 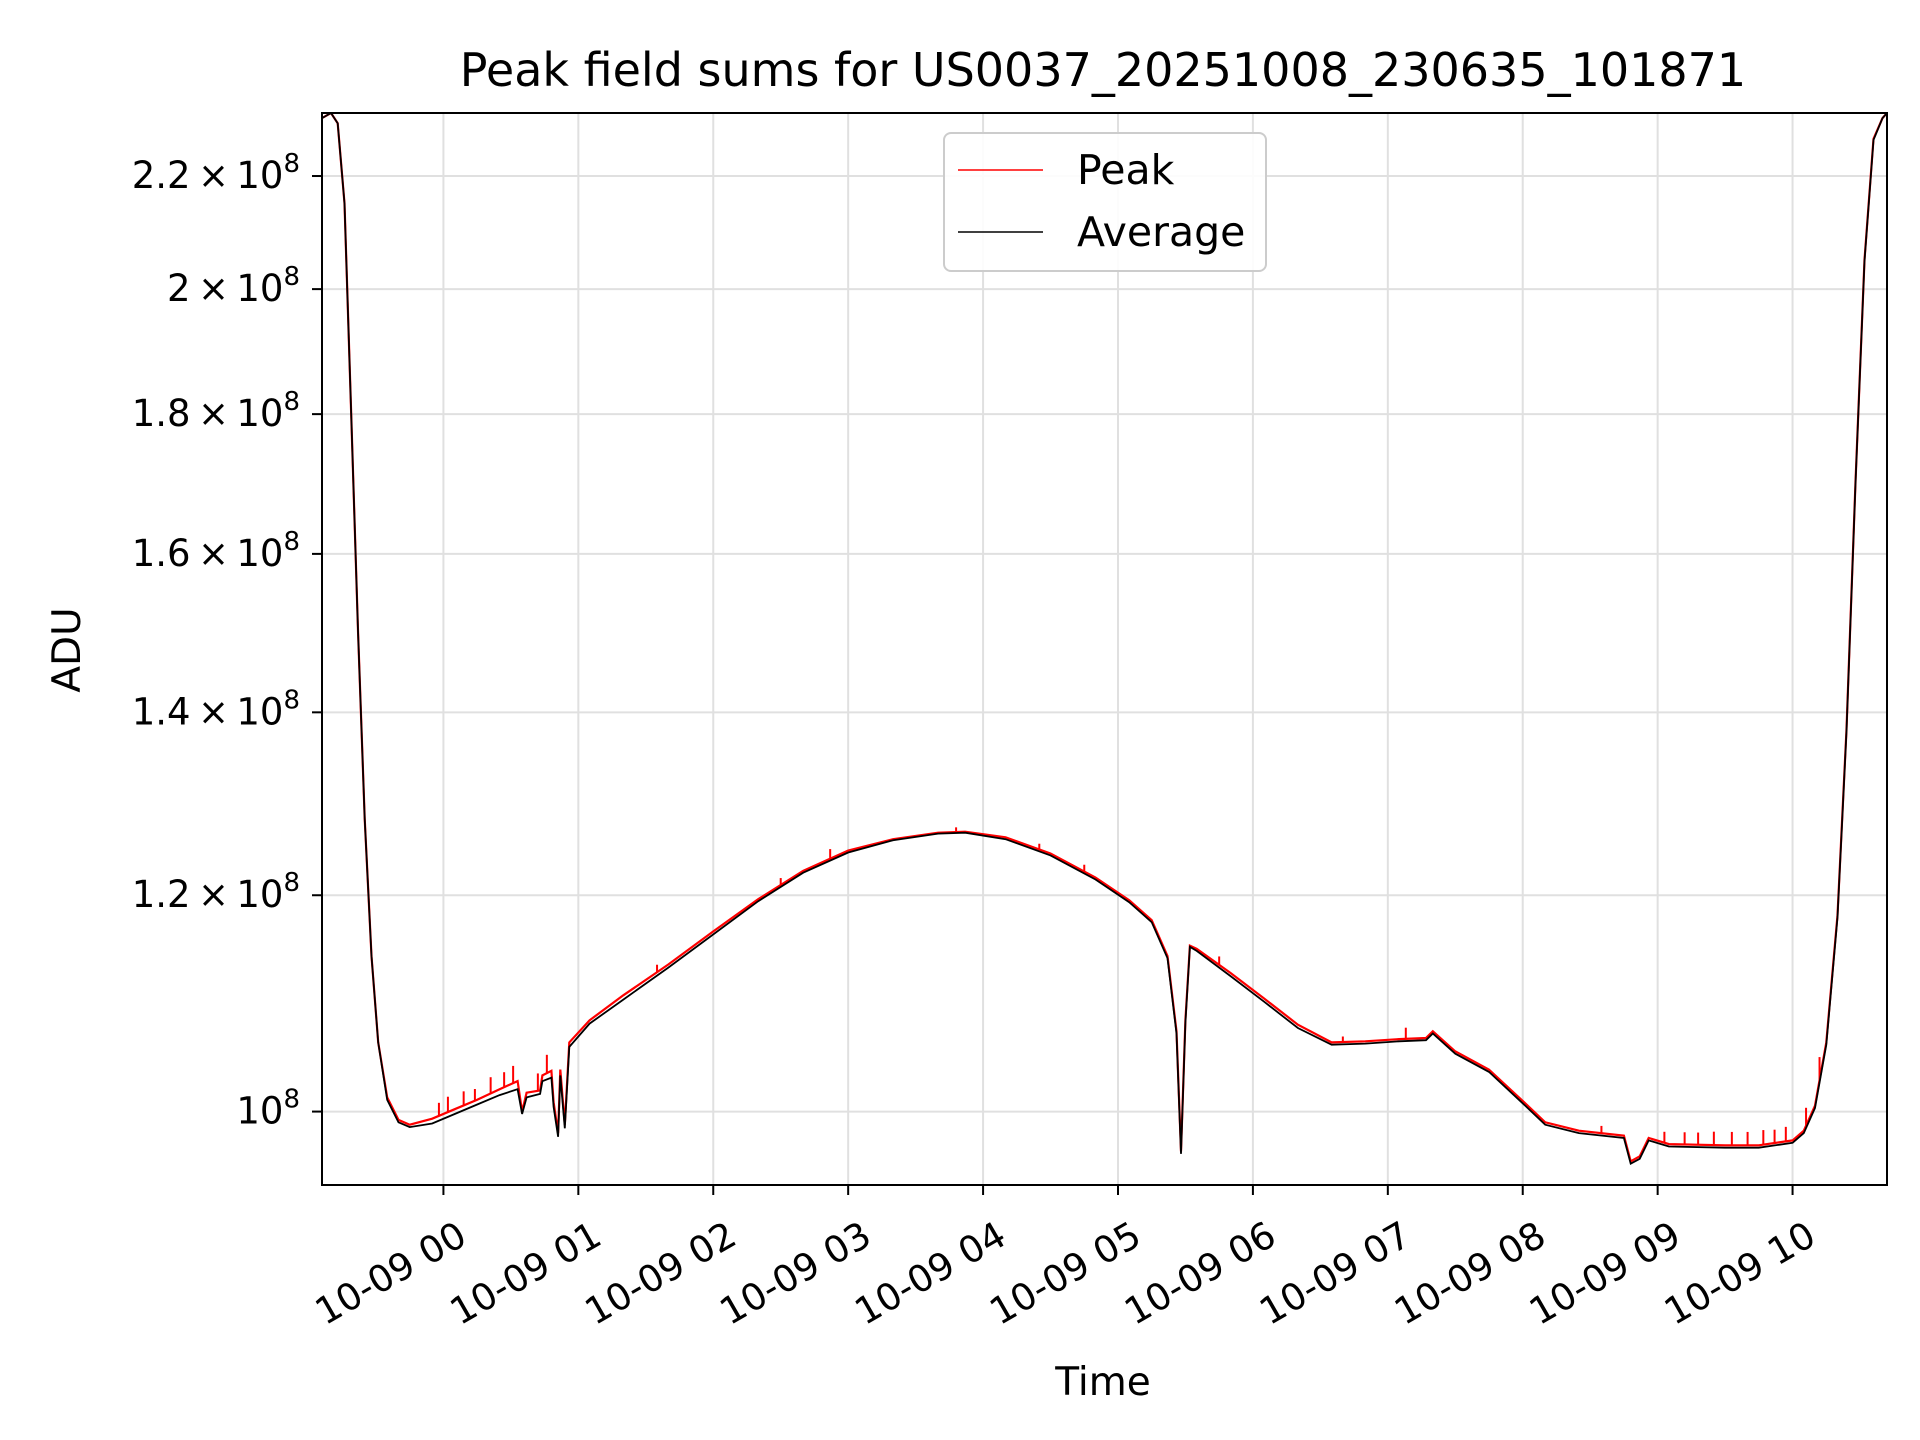 I want to click on y-tick-label: 1.8 × 108, so click(x=216, y=411).